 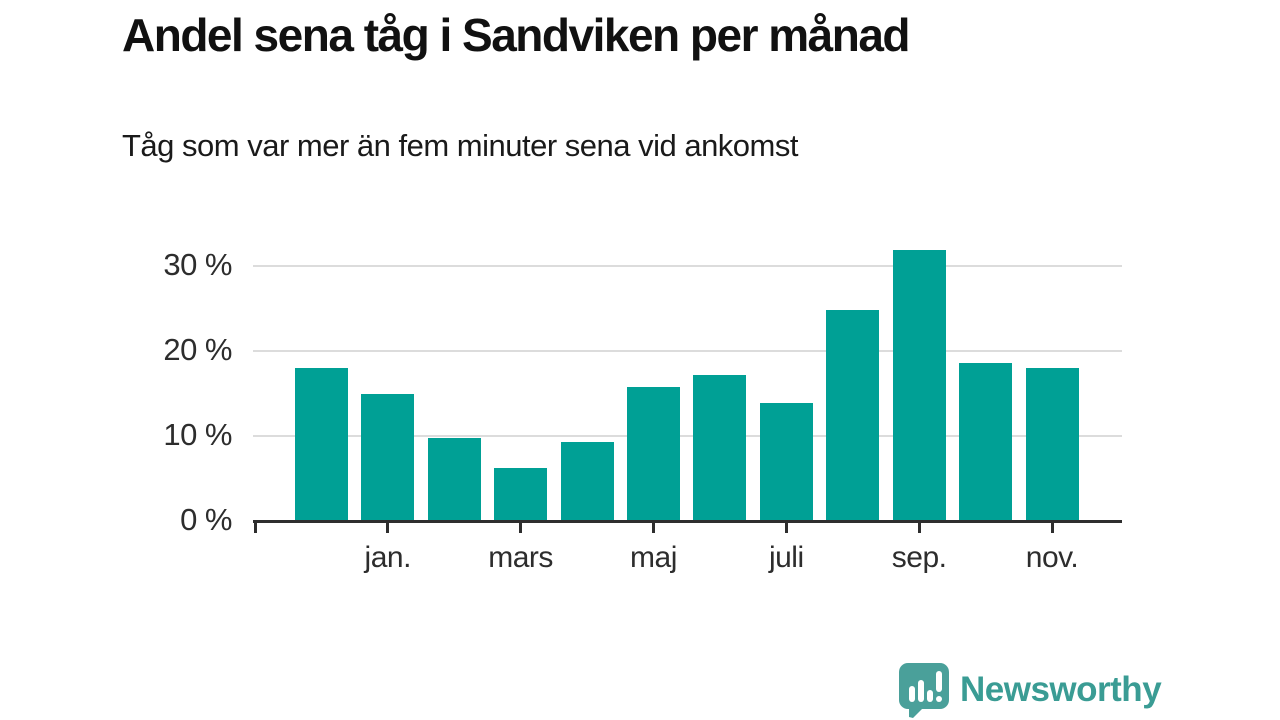 I want to click on x-axis-tick-label: juli, so click(x=786, y=557).